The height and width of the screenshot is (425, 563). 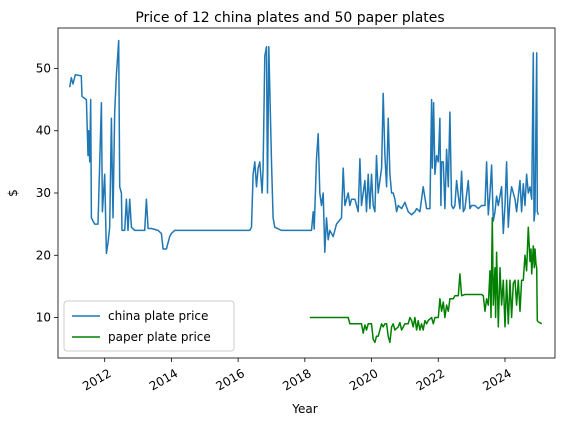 I want to click on legend-box, so click(x=149, y=326).